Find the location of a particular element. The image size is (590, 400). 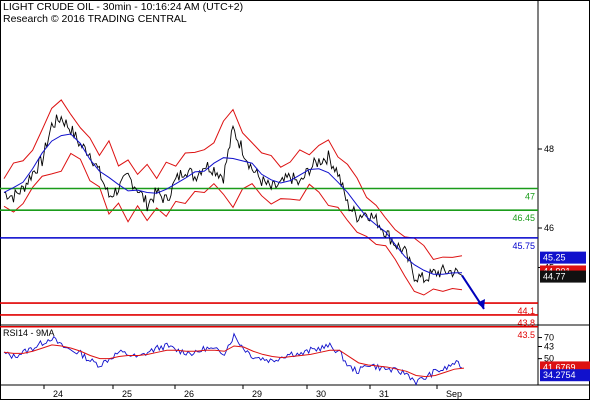

x-tick-label: 24 is located at coordinates (58, 394).